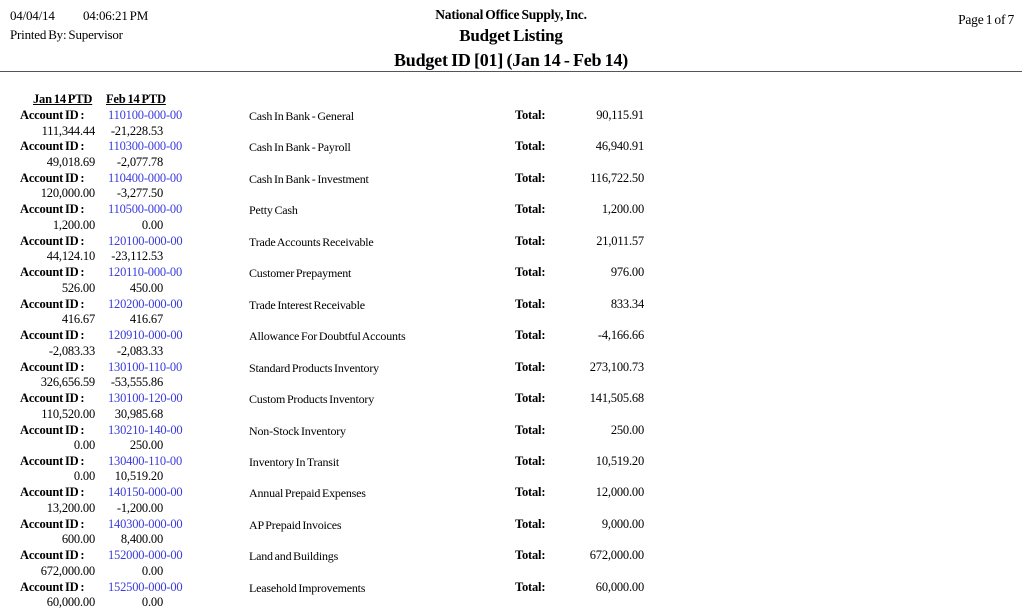 This screenshot has height=612, width=1022. I want to click on jan14-ptd-value: -2,083.33, so click(71, 350).